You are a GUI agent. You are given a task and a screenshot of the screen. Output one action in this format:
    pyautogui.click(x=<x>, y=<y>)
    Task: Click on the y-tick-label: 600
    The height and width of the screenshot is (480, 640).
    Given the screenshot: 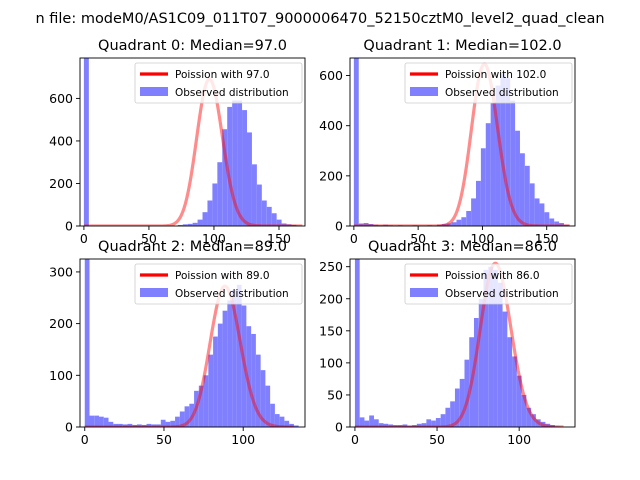 What is the action you would take?
    pyautogui.click(x=331, y=75)
    